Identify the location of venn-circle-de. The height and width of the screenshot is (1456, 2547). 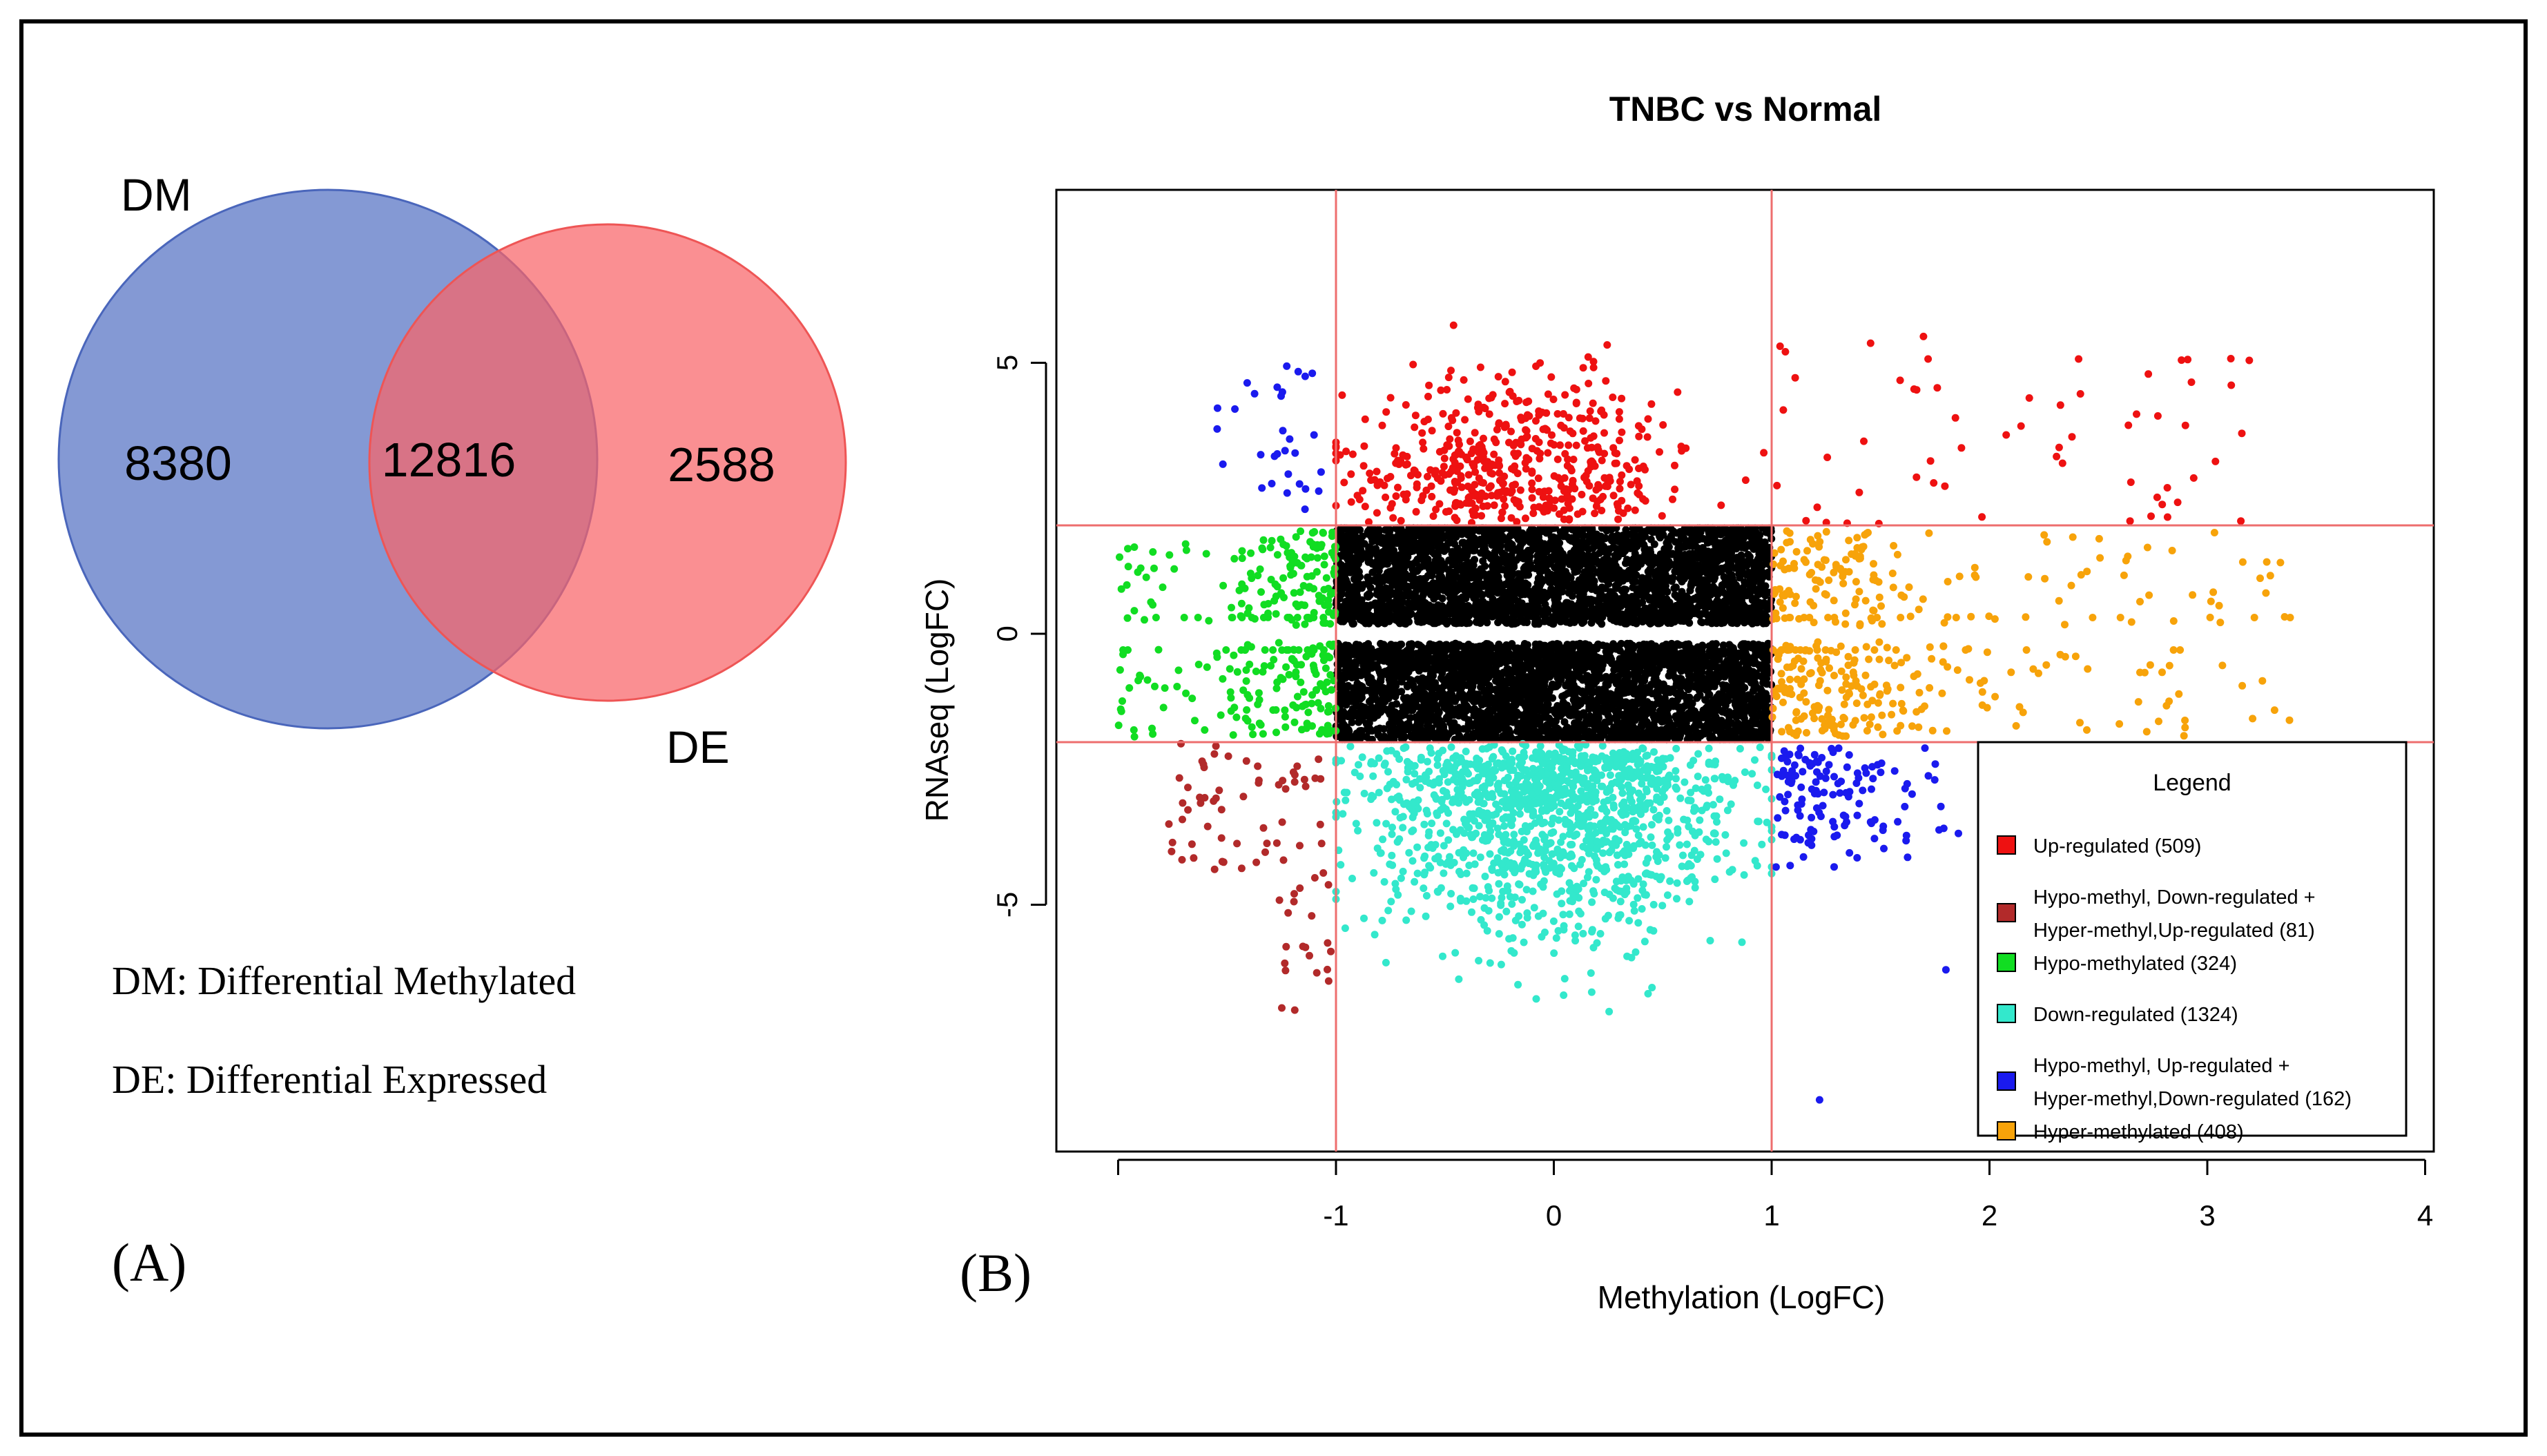
(607, 462).